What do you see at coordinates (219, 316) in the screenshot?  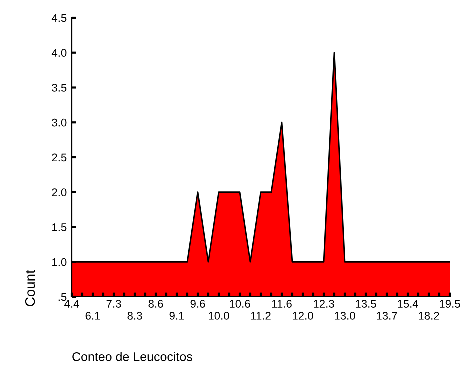 I see `x-tick-label: 10.0` at bounding box center [219, 316].